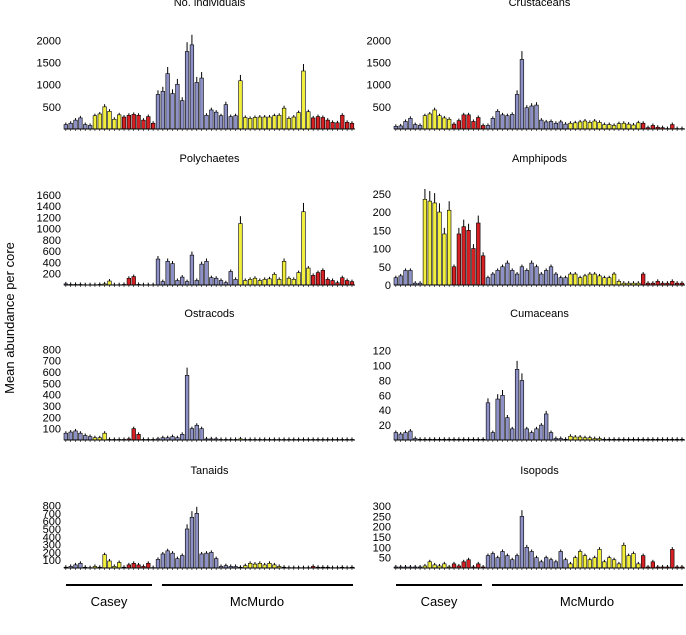 The image size is (686, 635). What do you see at coordinates (382, 538) in the screenshot?
I see `y-tick-label: 150` at bounding box center [382, 538].